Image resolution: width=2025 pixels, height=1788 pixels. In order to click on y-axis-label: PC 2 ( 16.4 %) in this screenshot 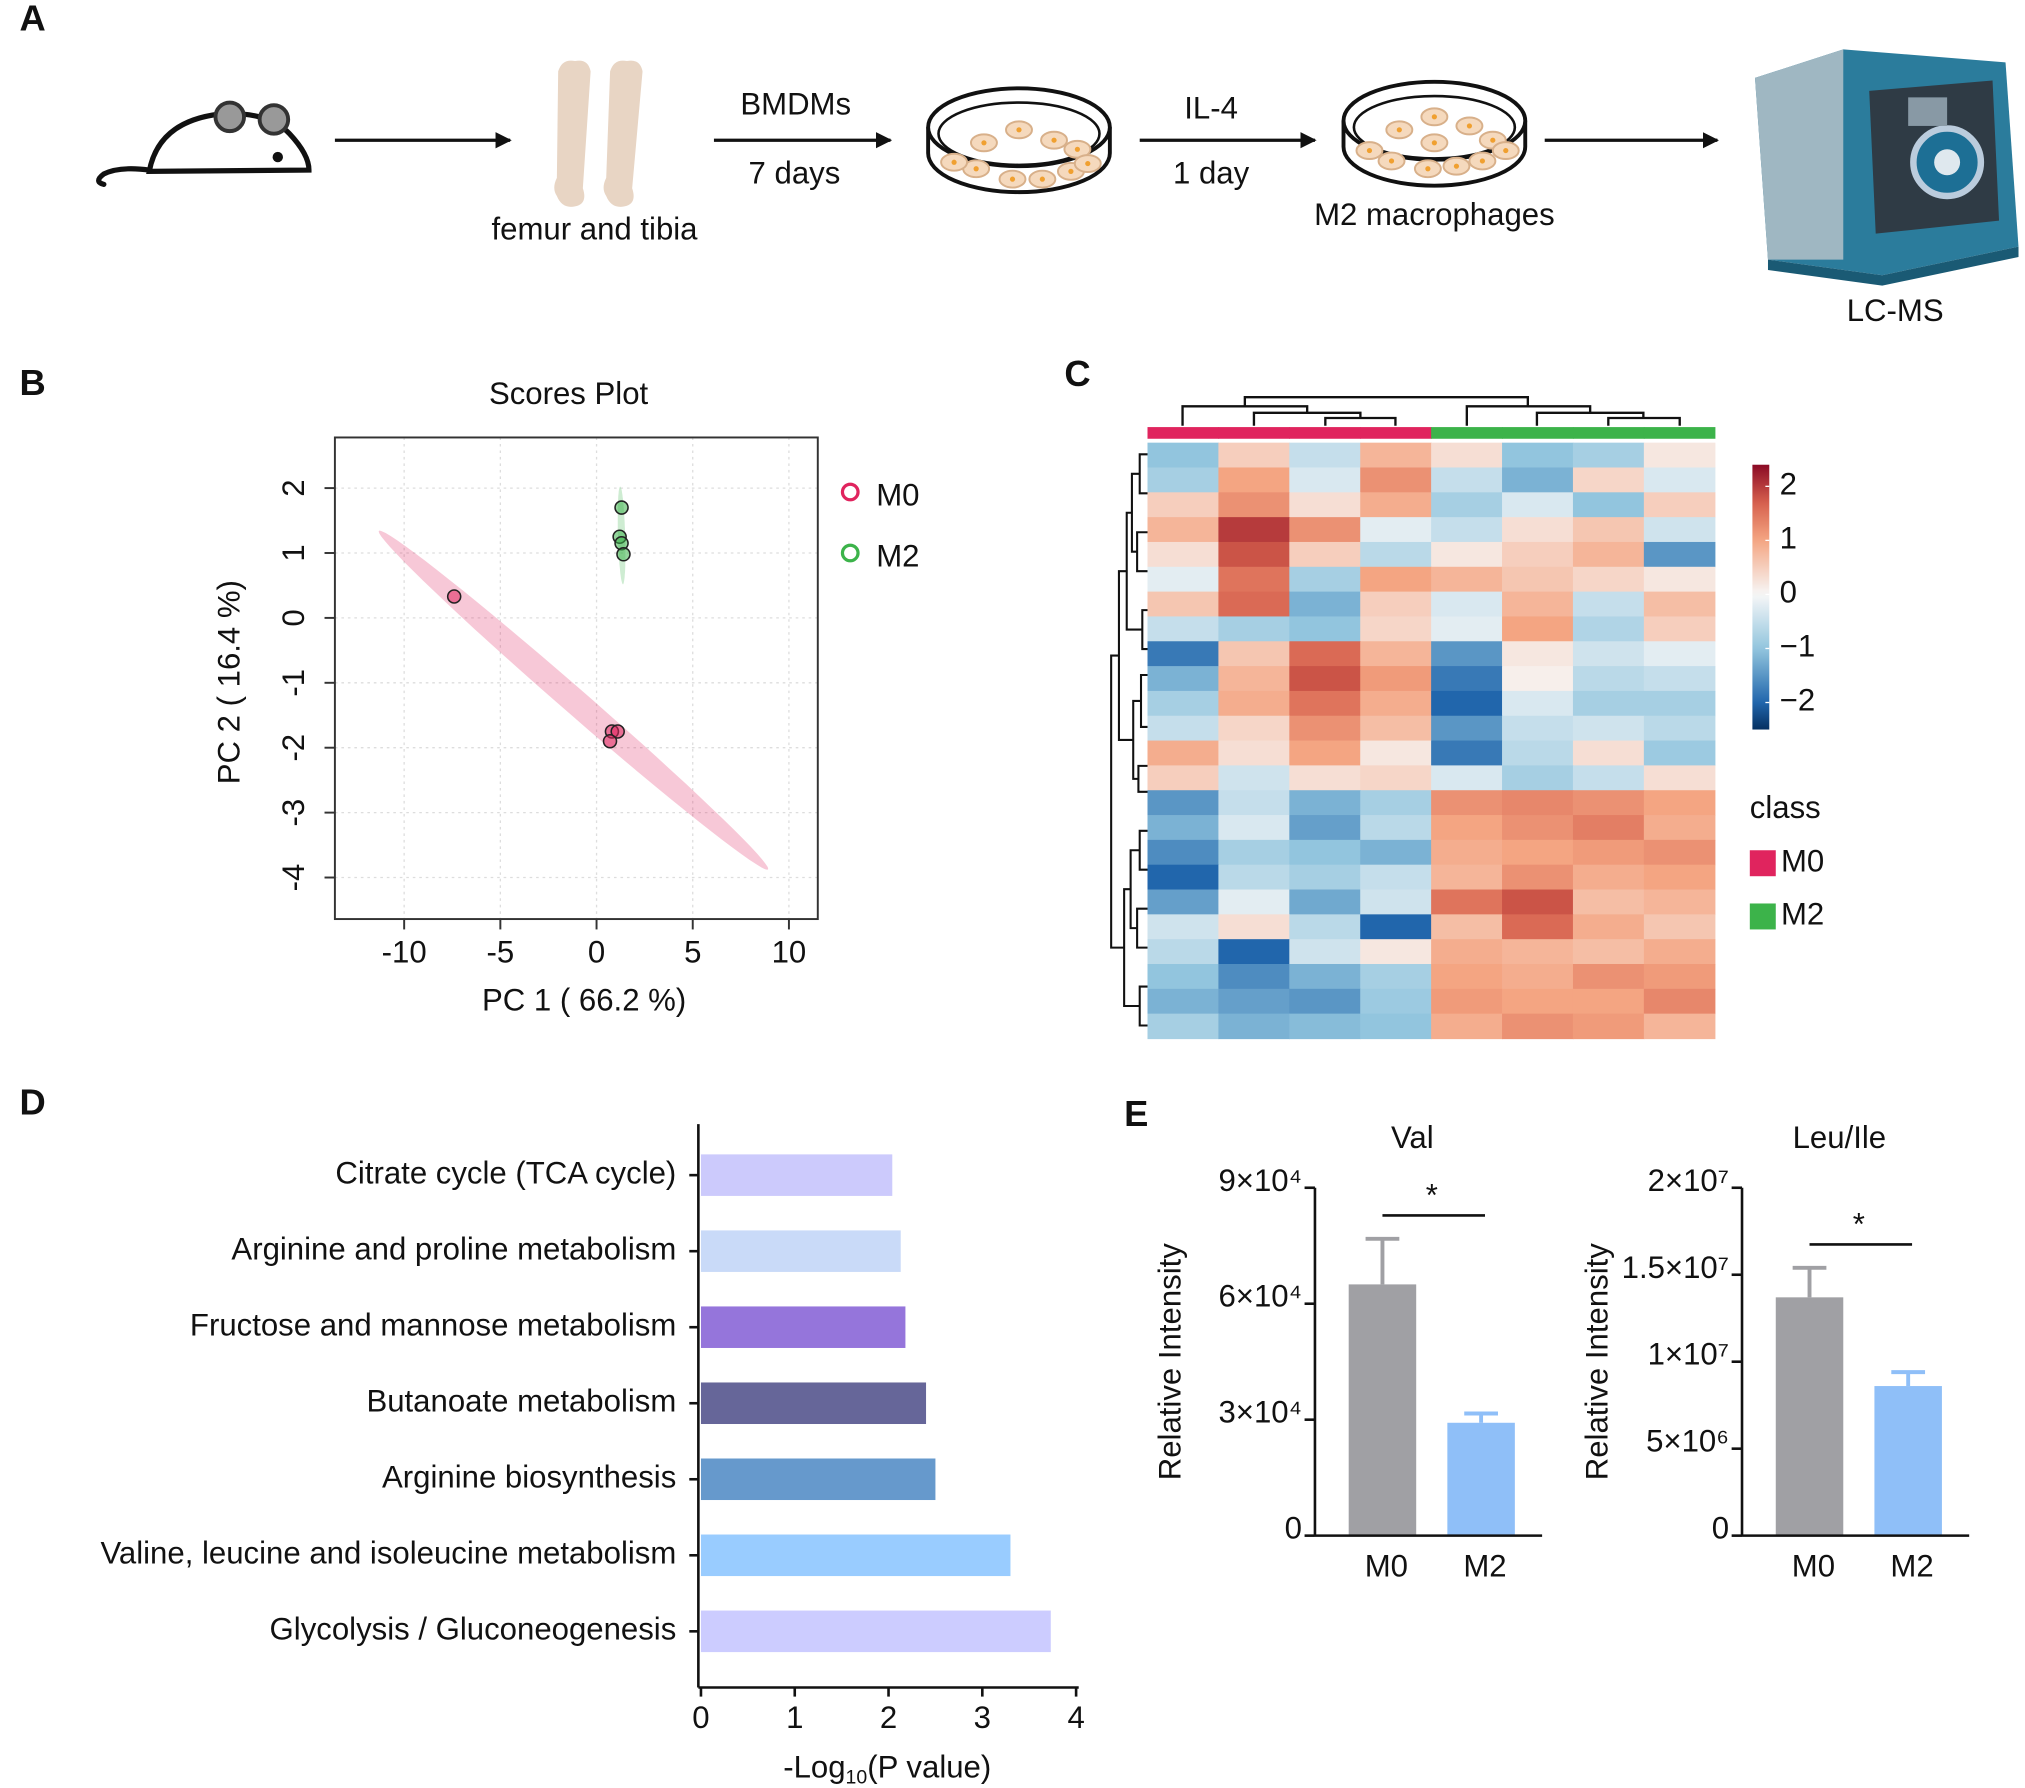, I will do `click(228, 682)`.